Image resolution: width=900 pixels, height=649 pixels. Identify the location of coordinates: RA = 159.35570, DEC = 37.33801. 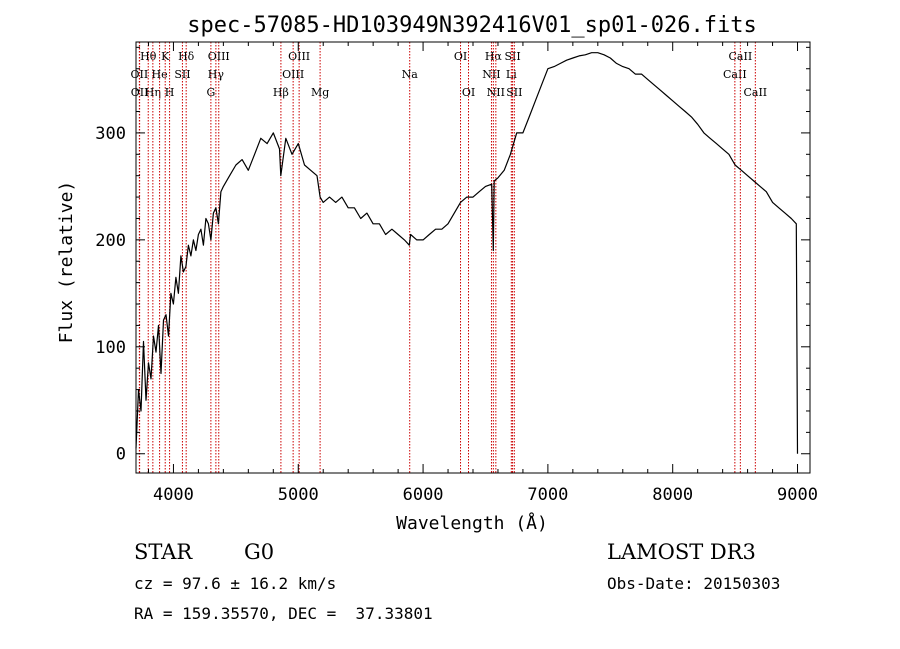
(283, 613).